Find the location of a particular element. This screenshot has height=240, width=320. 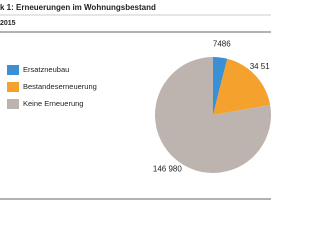

chart-subtitle: 2015 is located at coordinates (8, 23).